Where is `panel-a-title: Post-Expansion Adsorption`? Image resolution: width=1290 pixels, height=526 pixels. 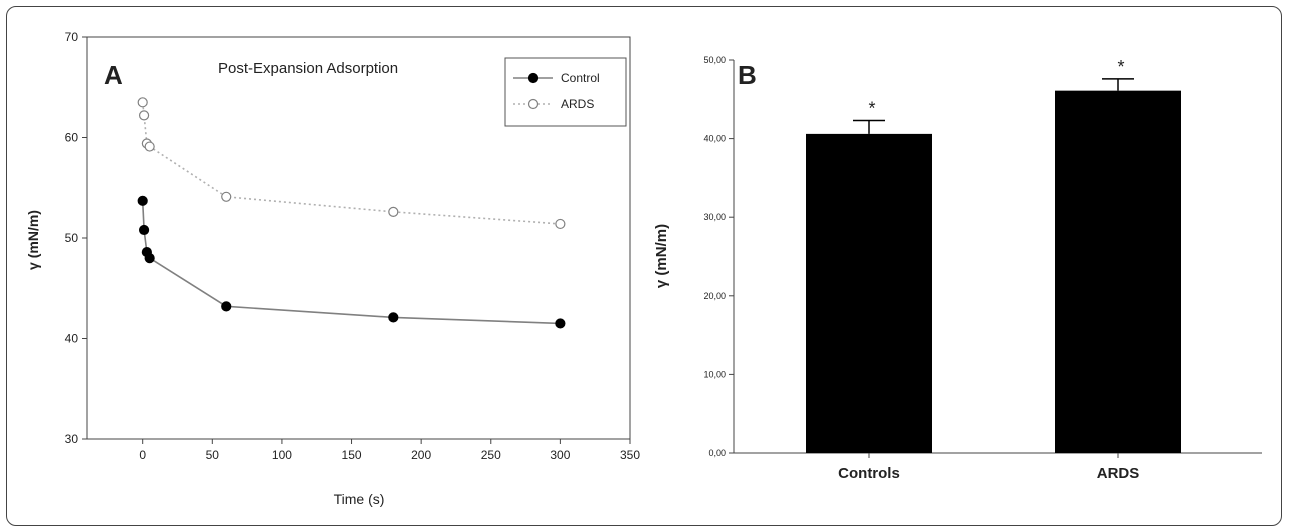
panel-a-title: Post-Expansion Adsorption is located at coordinates (308, 68).